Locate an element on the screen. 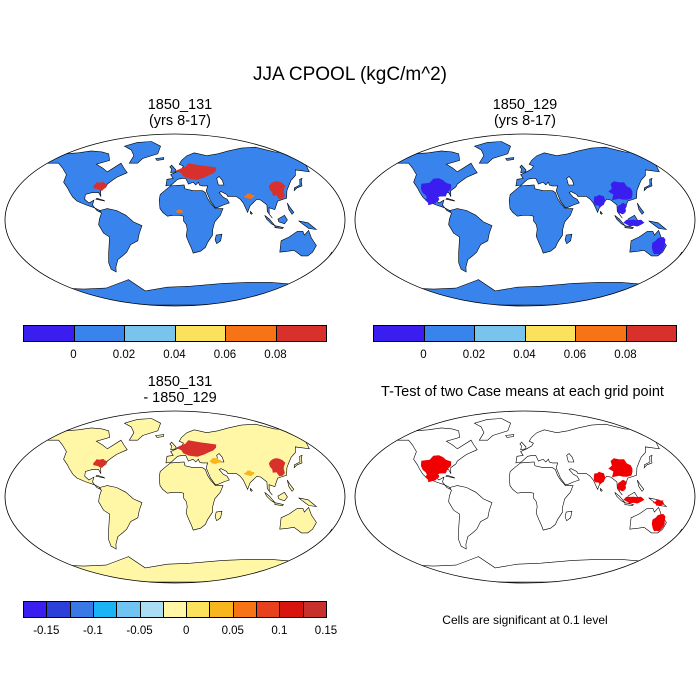 The height and width of the screenshot is (700, 700). hotspot-westafrica is located at coordinates (179, 211).